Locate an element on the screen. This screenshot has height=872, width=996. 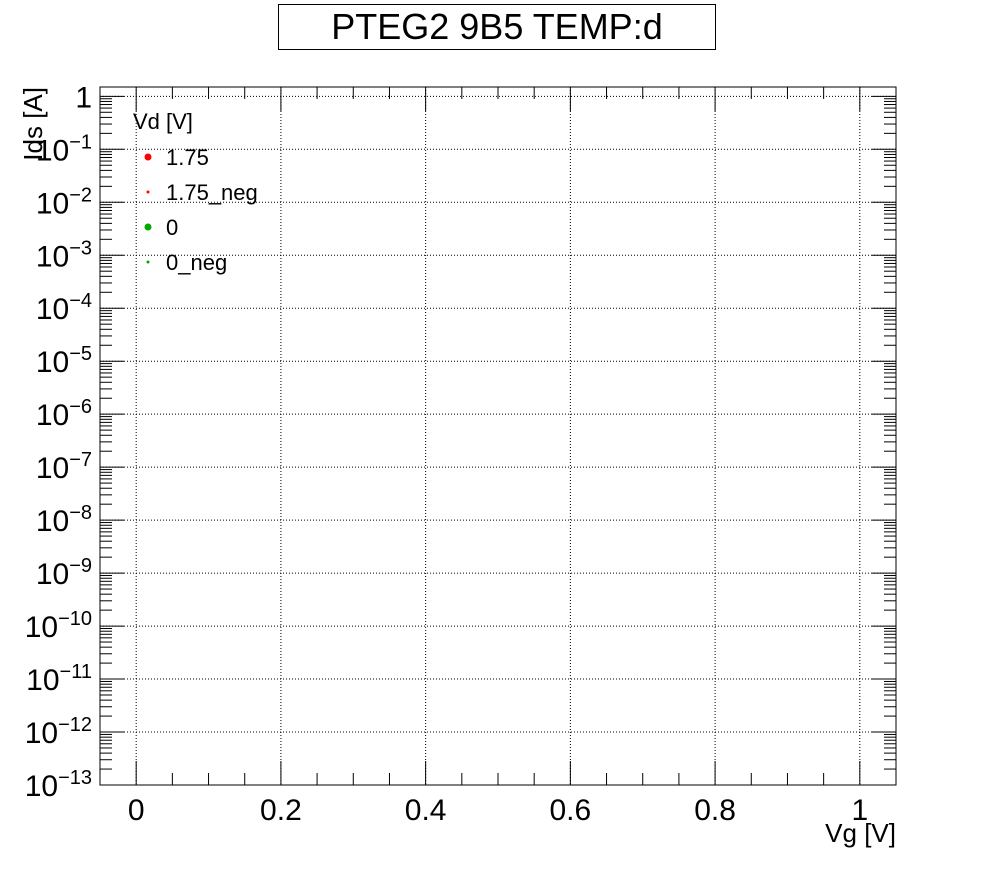
legend-entry-label: 1.75_neg is located at coordinates (212, 192).